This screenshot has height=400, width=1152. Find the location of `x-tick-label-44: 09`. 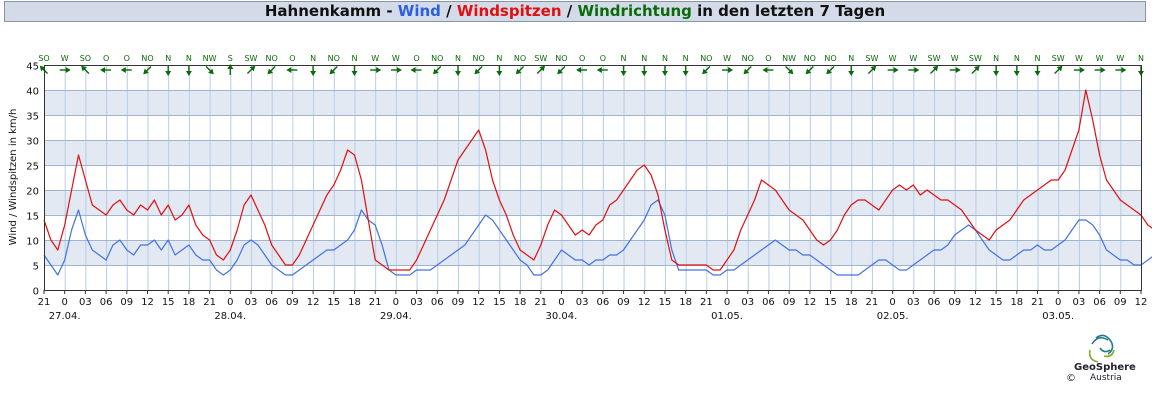

x-tick-label-44: 09 is located at coordinates (954, 302).